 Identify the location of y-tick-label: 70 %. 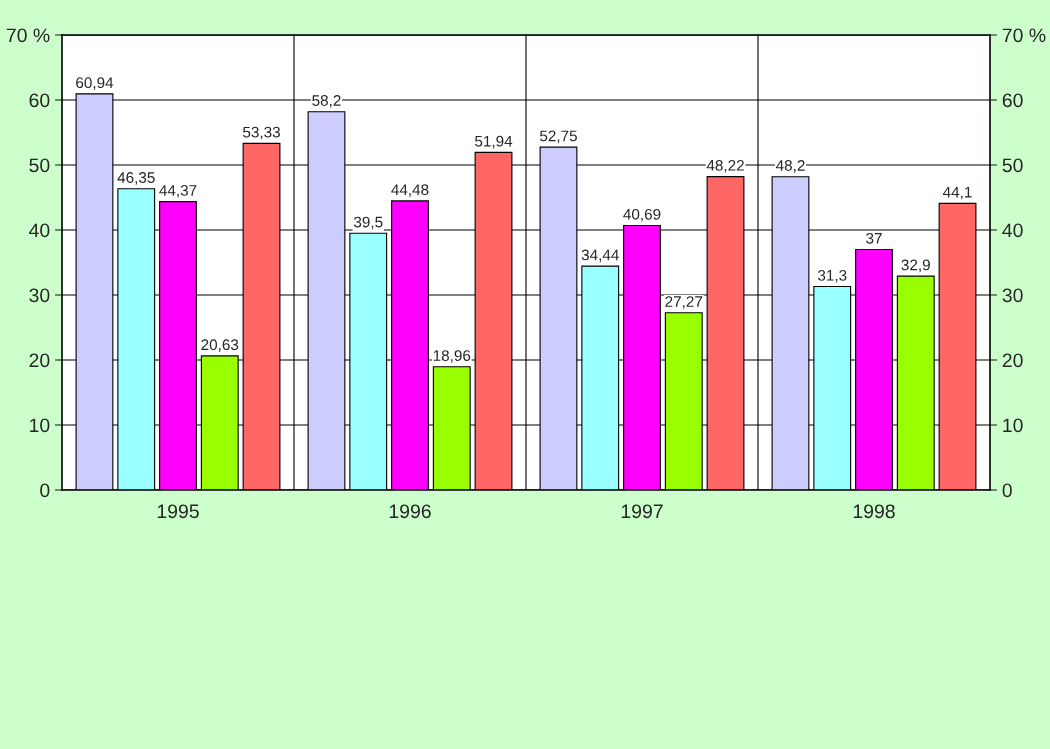
(28, 35).